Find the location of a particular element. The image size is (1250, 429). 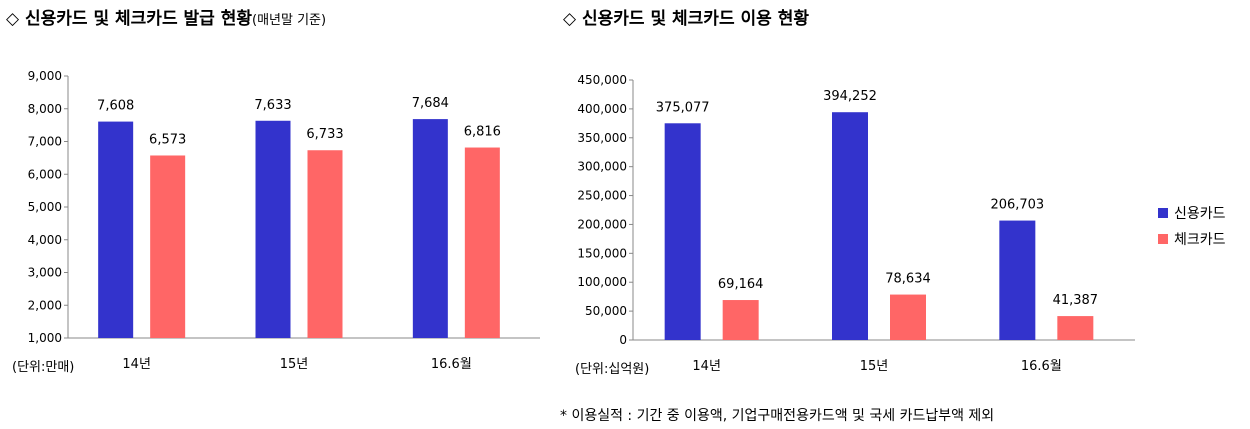

y-tick-label: 3,000 is located at coordinates (45, 273).